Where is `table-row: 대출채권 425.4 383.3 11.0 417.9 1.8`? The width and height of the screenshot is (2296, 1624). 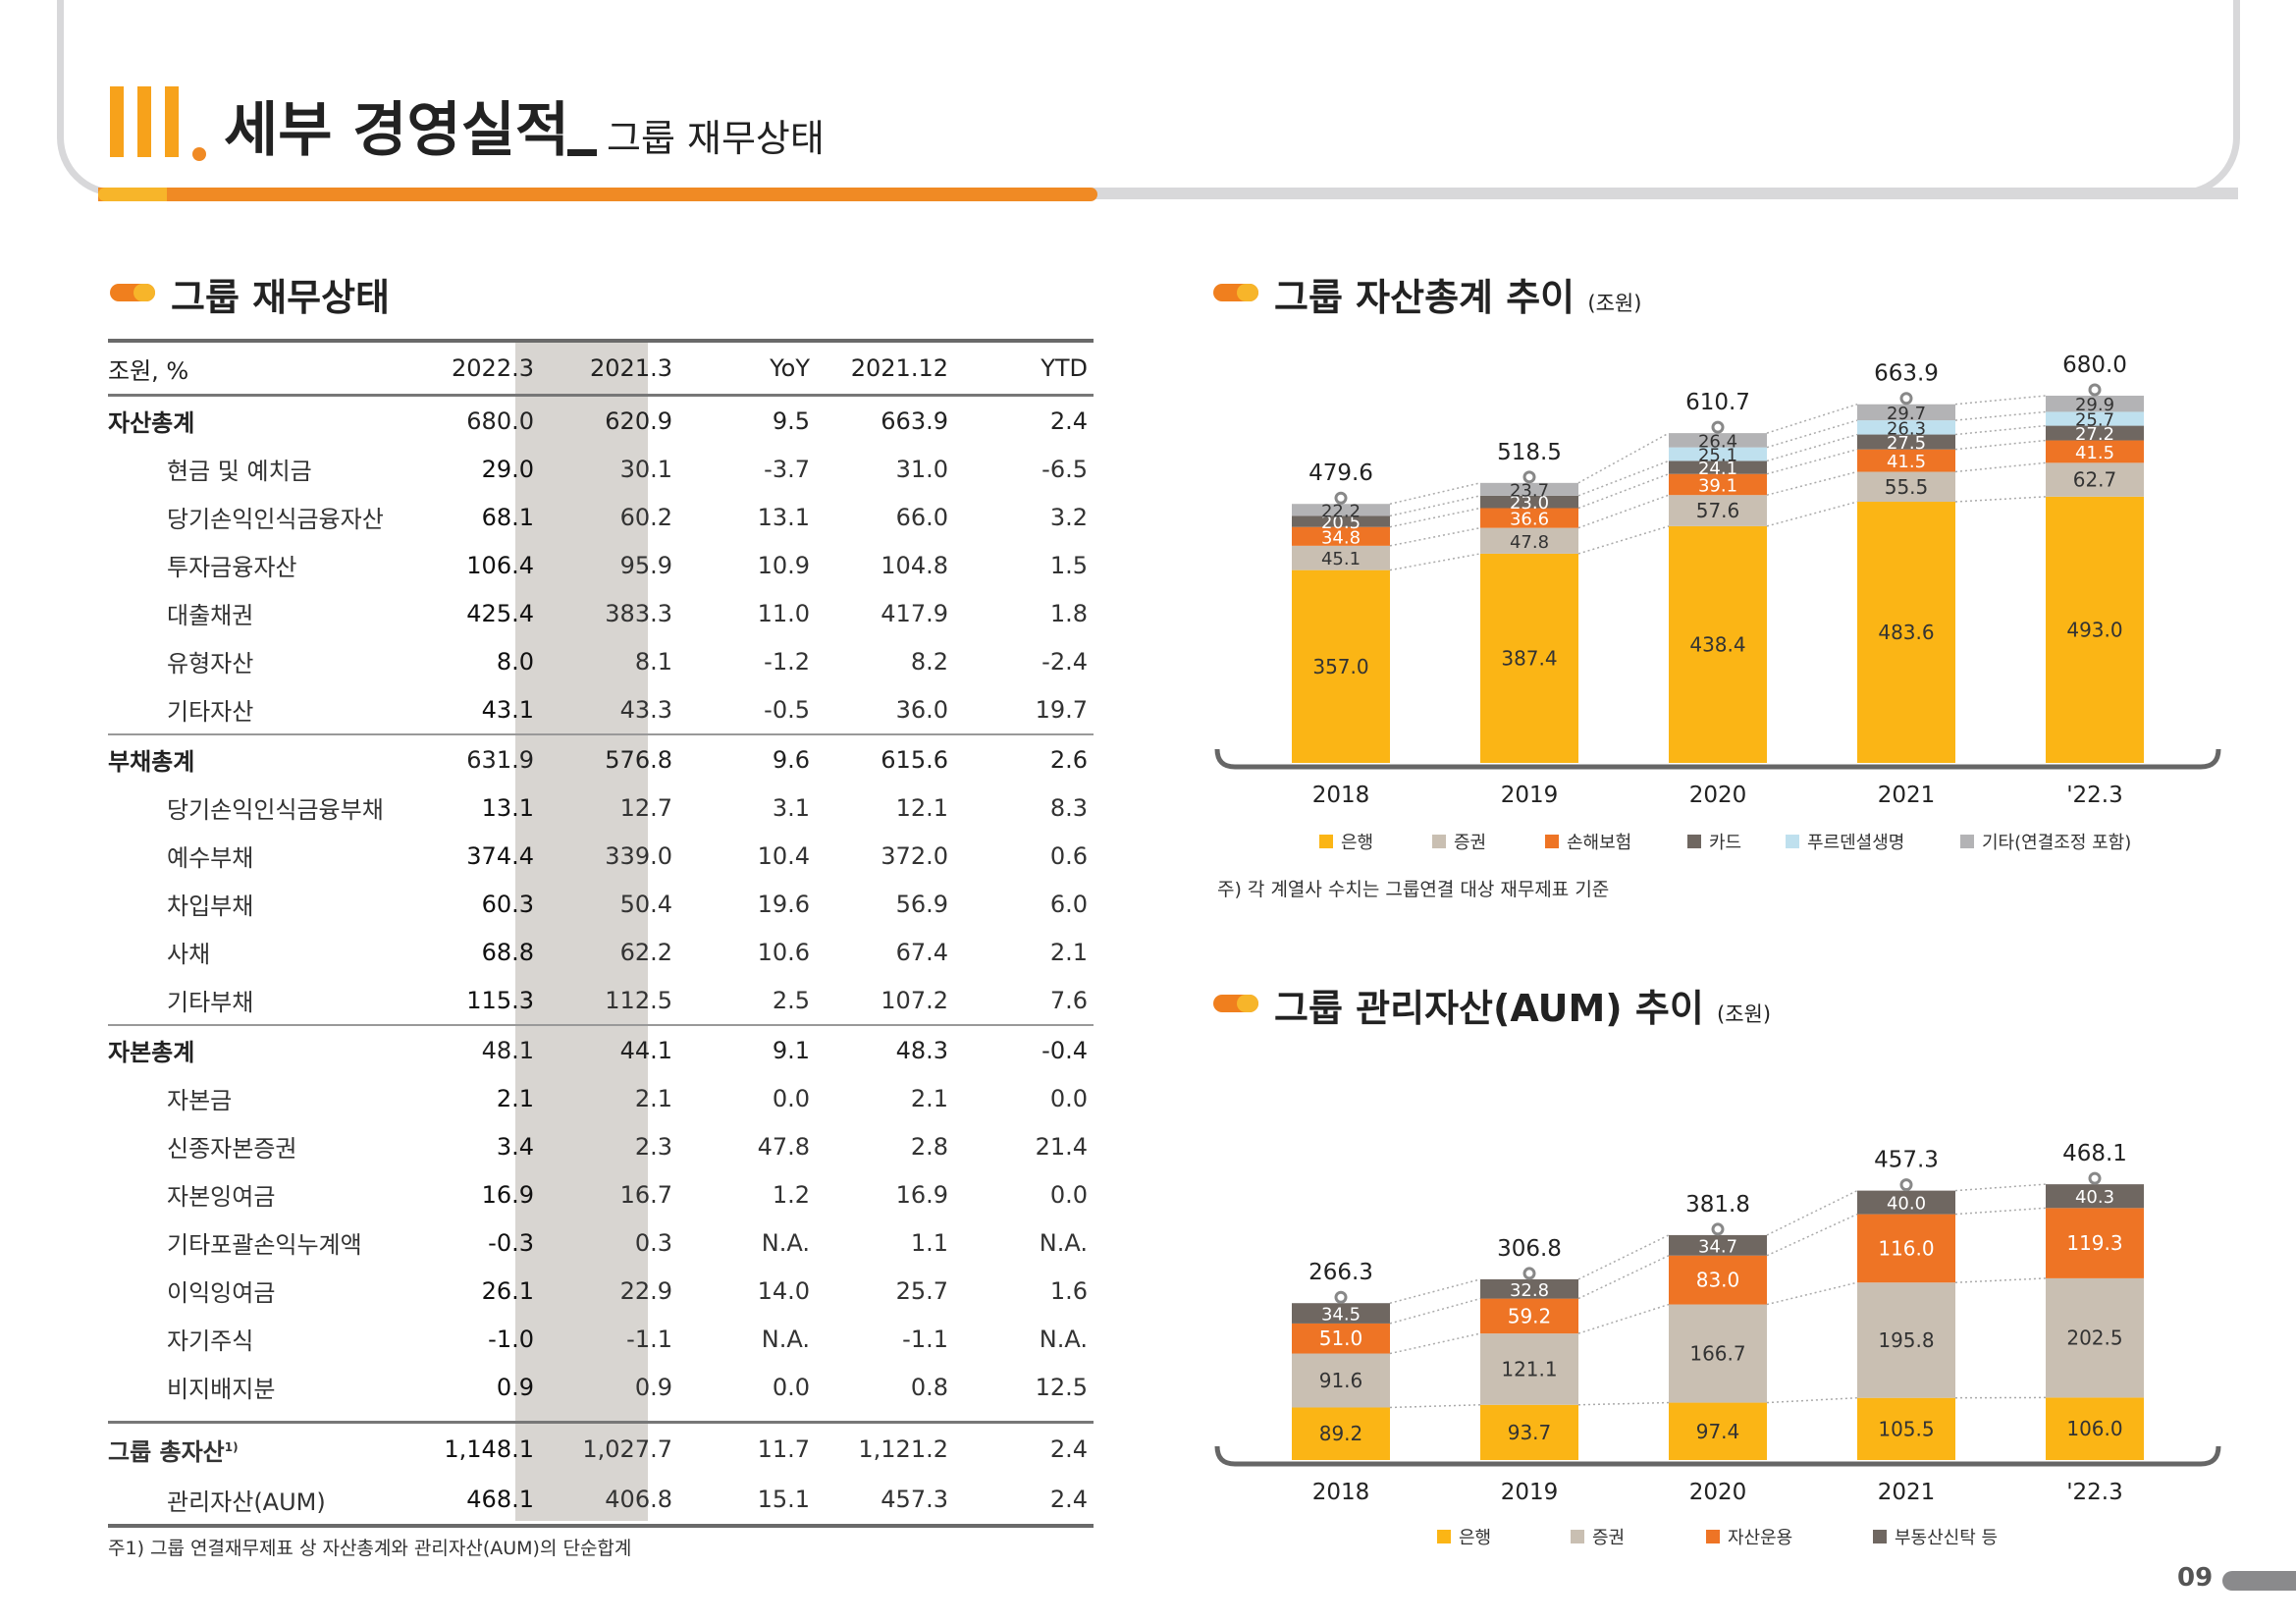
table-row: 대출채권 425.4 383.3 11.0 417.9 1.8 is located at coordinates (601, 613).